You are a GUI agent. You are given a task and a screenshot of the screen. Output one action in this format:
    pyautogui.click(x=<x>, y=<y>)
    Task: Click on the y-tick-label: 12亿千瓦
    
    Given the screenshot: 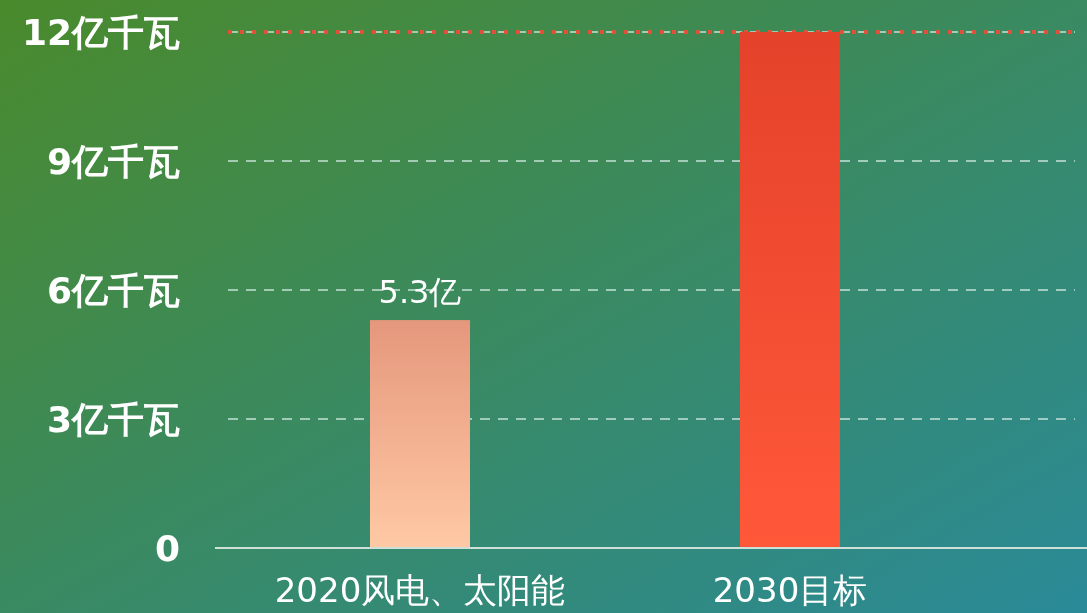 What is the action you would take?
    pyautogui.click(x=100, y=32)
    